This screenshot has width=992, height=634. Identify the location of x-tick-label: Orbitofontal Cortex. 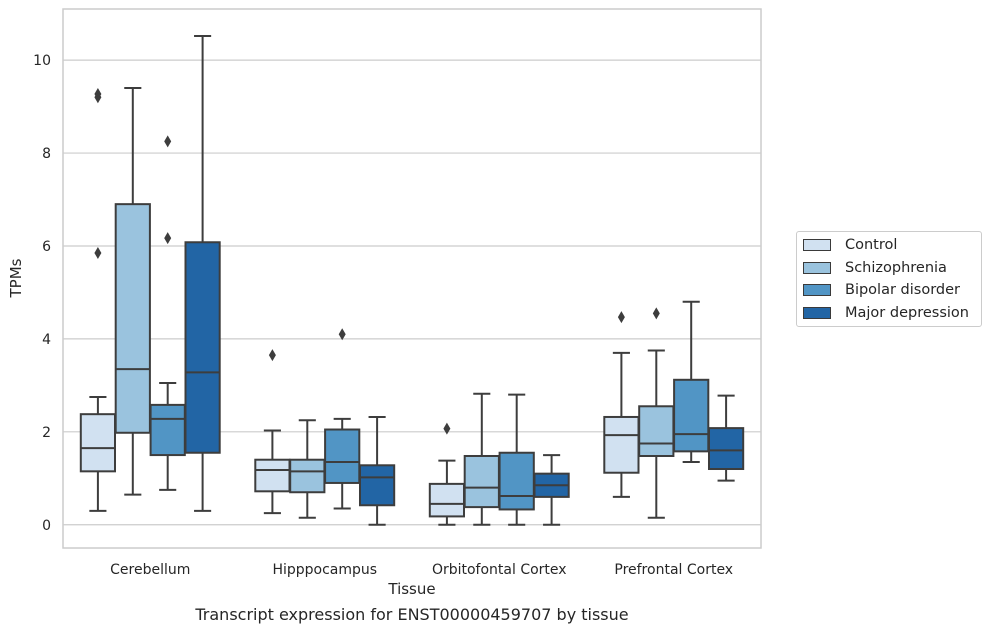
(499, 570).